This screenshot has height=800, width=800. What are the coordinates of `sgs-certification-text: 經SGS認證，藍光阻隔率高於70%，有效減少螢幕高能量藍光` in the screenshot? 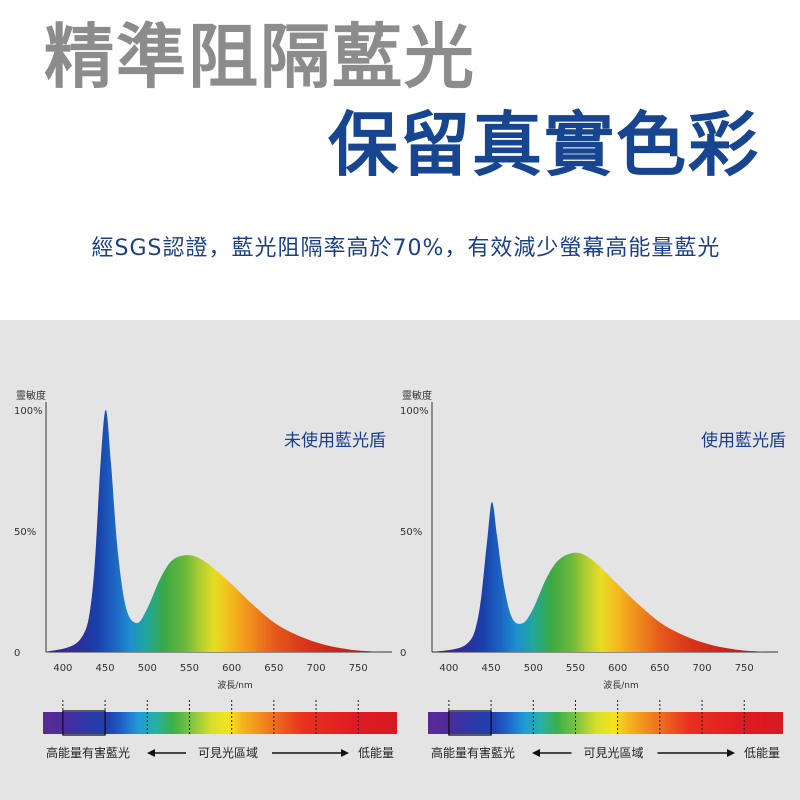 It's located at (406, 248).